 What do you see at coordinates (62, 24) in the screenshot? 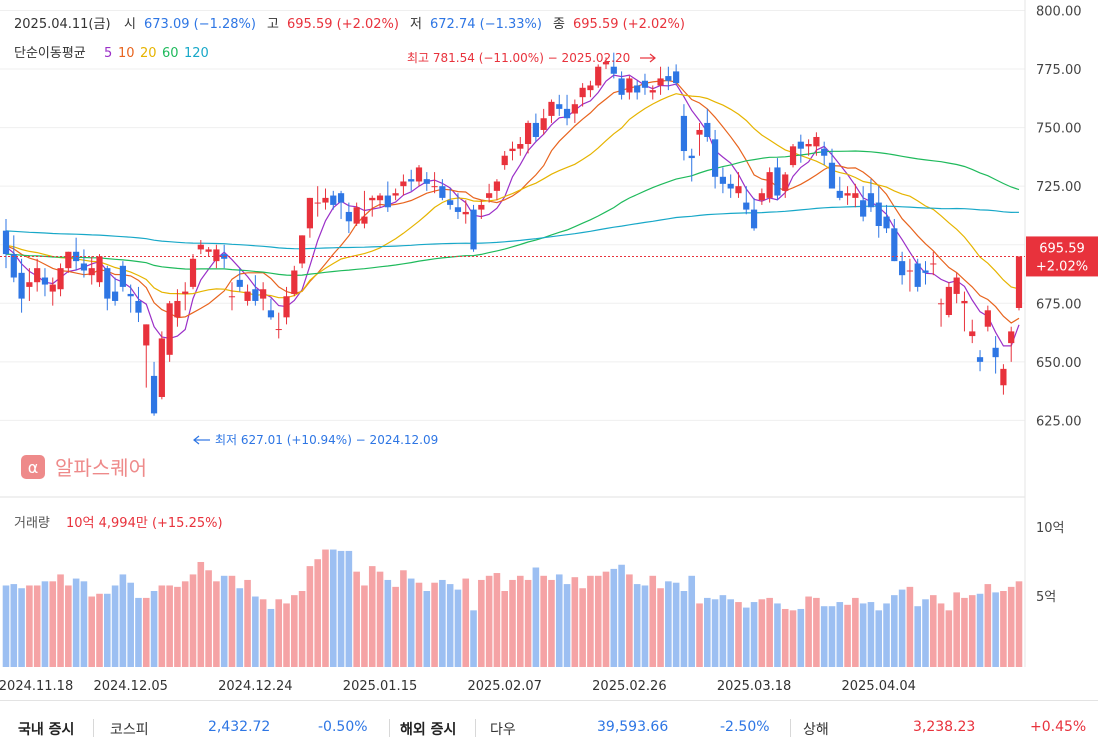
I see `header-date: 2025.04.11(금)` at bounding box center [62, 24].